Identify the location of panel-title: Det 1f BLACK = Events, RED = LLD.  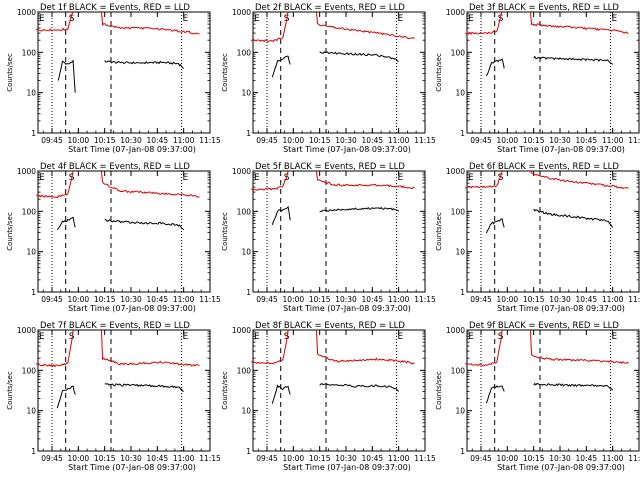
(115, 8).